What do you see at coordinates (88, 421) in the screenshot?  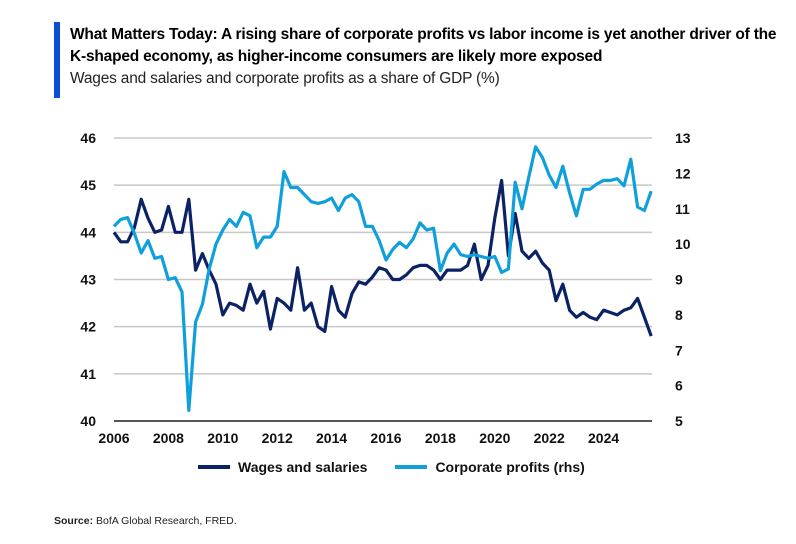 I see `y-left-tick-label: 40` at bounding box center [88, 421].